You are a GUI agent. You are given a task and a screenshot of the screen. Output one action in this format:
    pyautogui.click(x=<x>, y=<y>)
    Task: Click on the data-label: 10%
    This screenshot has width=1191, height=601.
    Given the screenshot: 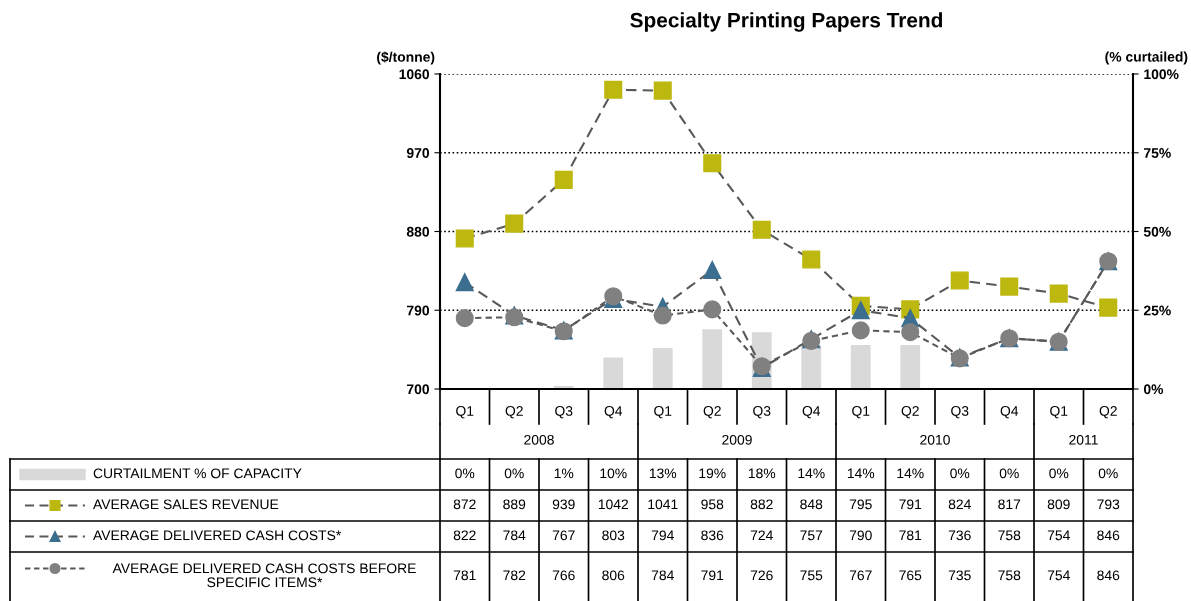 What is the action you would take?
    pyautogui.click(x=613, y=473)
    